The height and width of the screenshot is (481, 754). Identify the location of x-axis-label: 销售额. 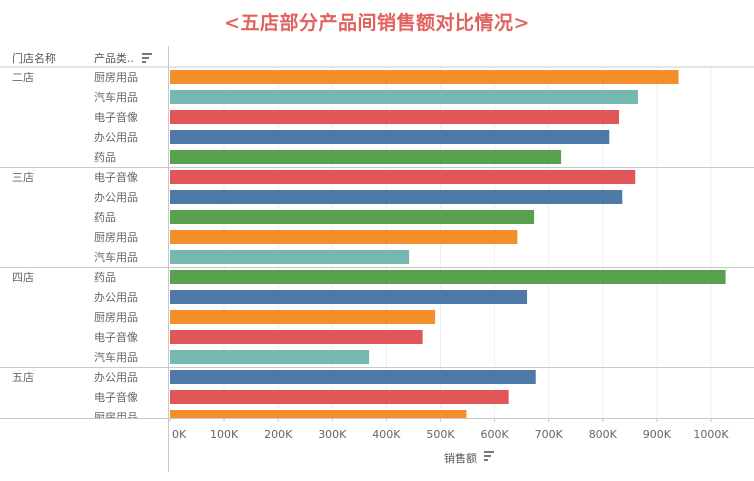
(460, 458).